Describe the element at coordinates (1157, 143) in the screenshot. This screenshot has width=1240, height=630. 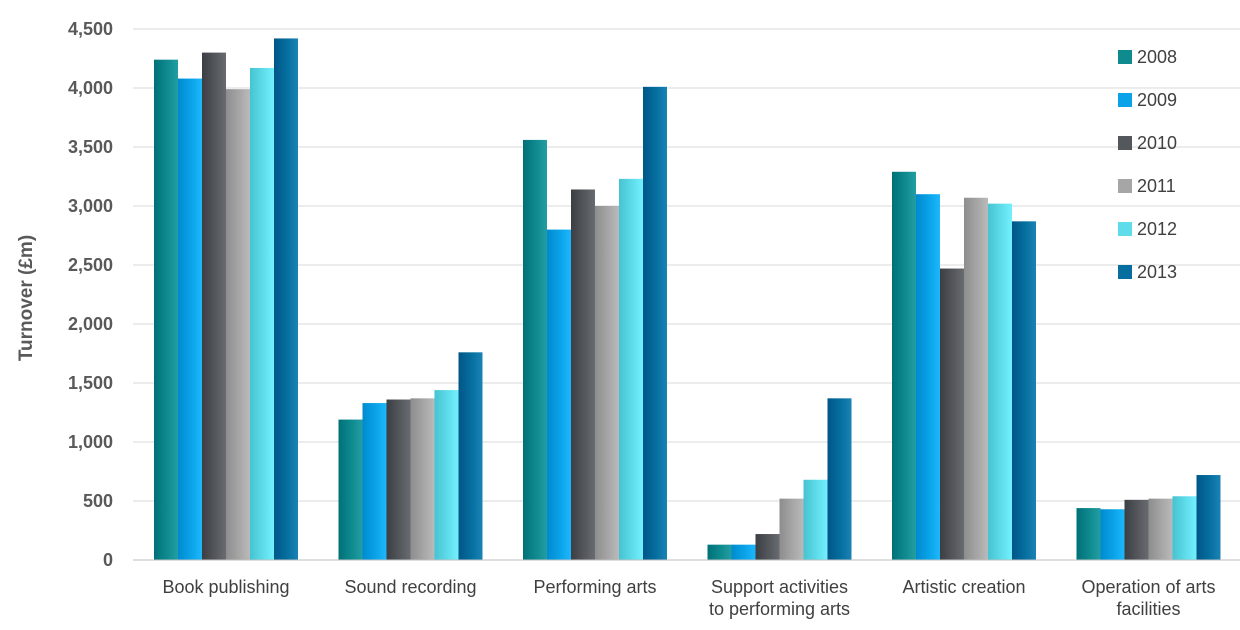
I see `legend-label: 2010` at that location.